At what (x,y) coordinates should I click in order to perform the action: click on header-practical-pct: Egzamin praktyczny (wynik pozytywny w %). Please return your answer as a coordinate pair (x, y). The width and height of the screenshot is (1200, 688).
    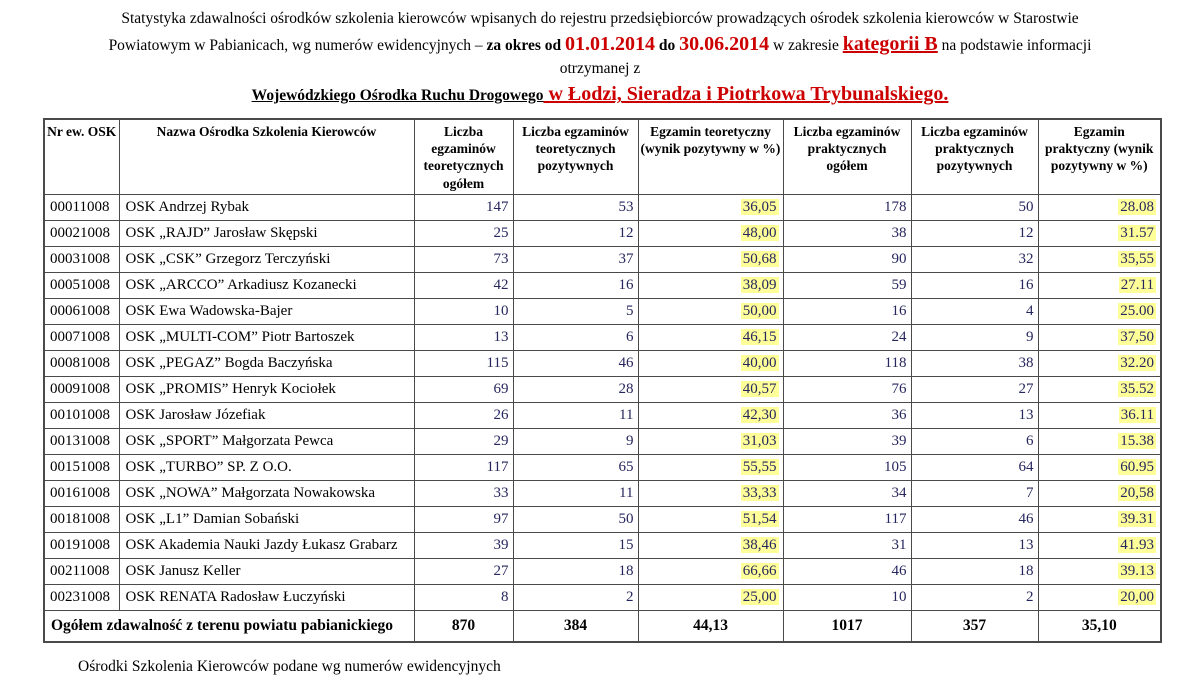
    Looking at the image, I should click on (1099, 157).